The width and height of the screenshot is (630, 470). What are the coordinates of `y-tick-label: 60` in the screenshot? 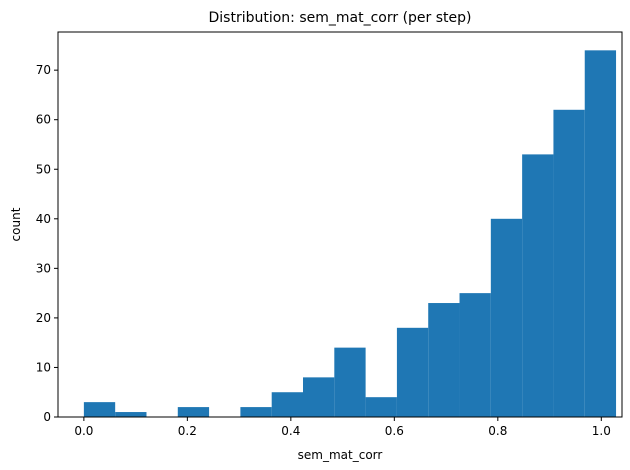 It's located at (43, 120).